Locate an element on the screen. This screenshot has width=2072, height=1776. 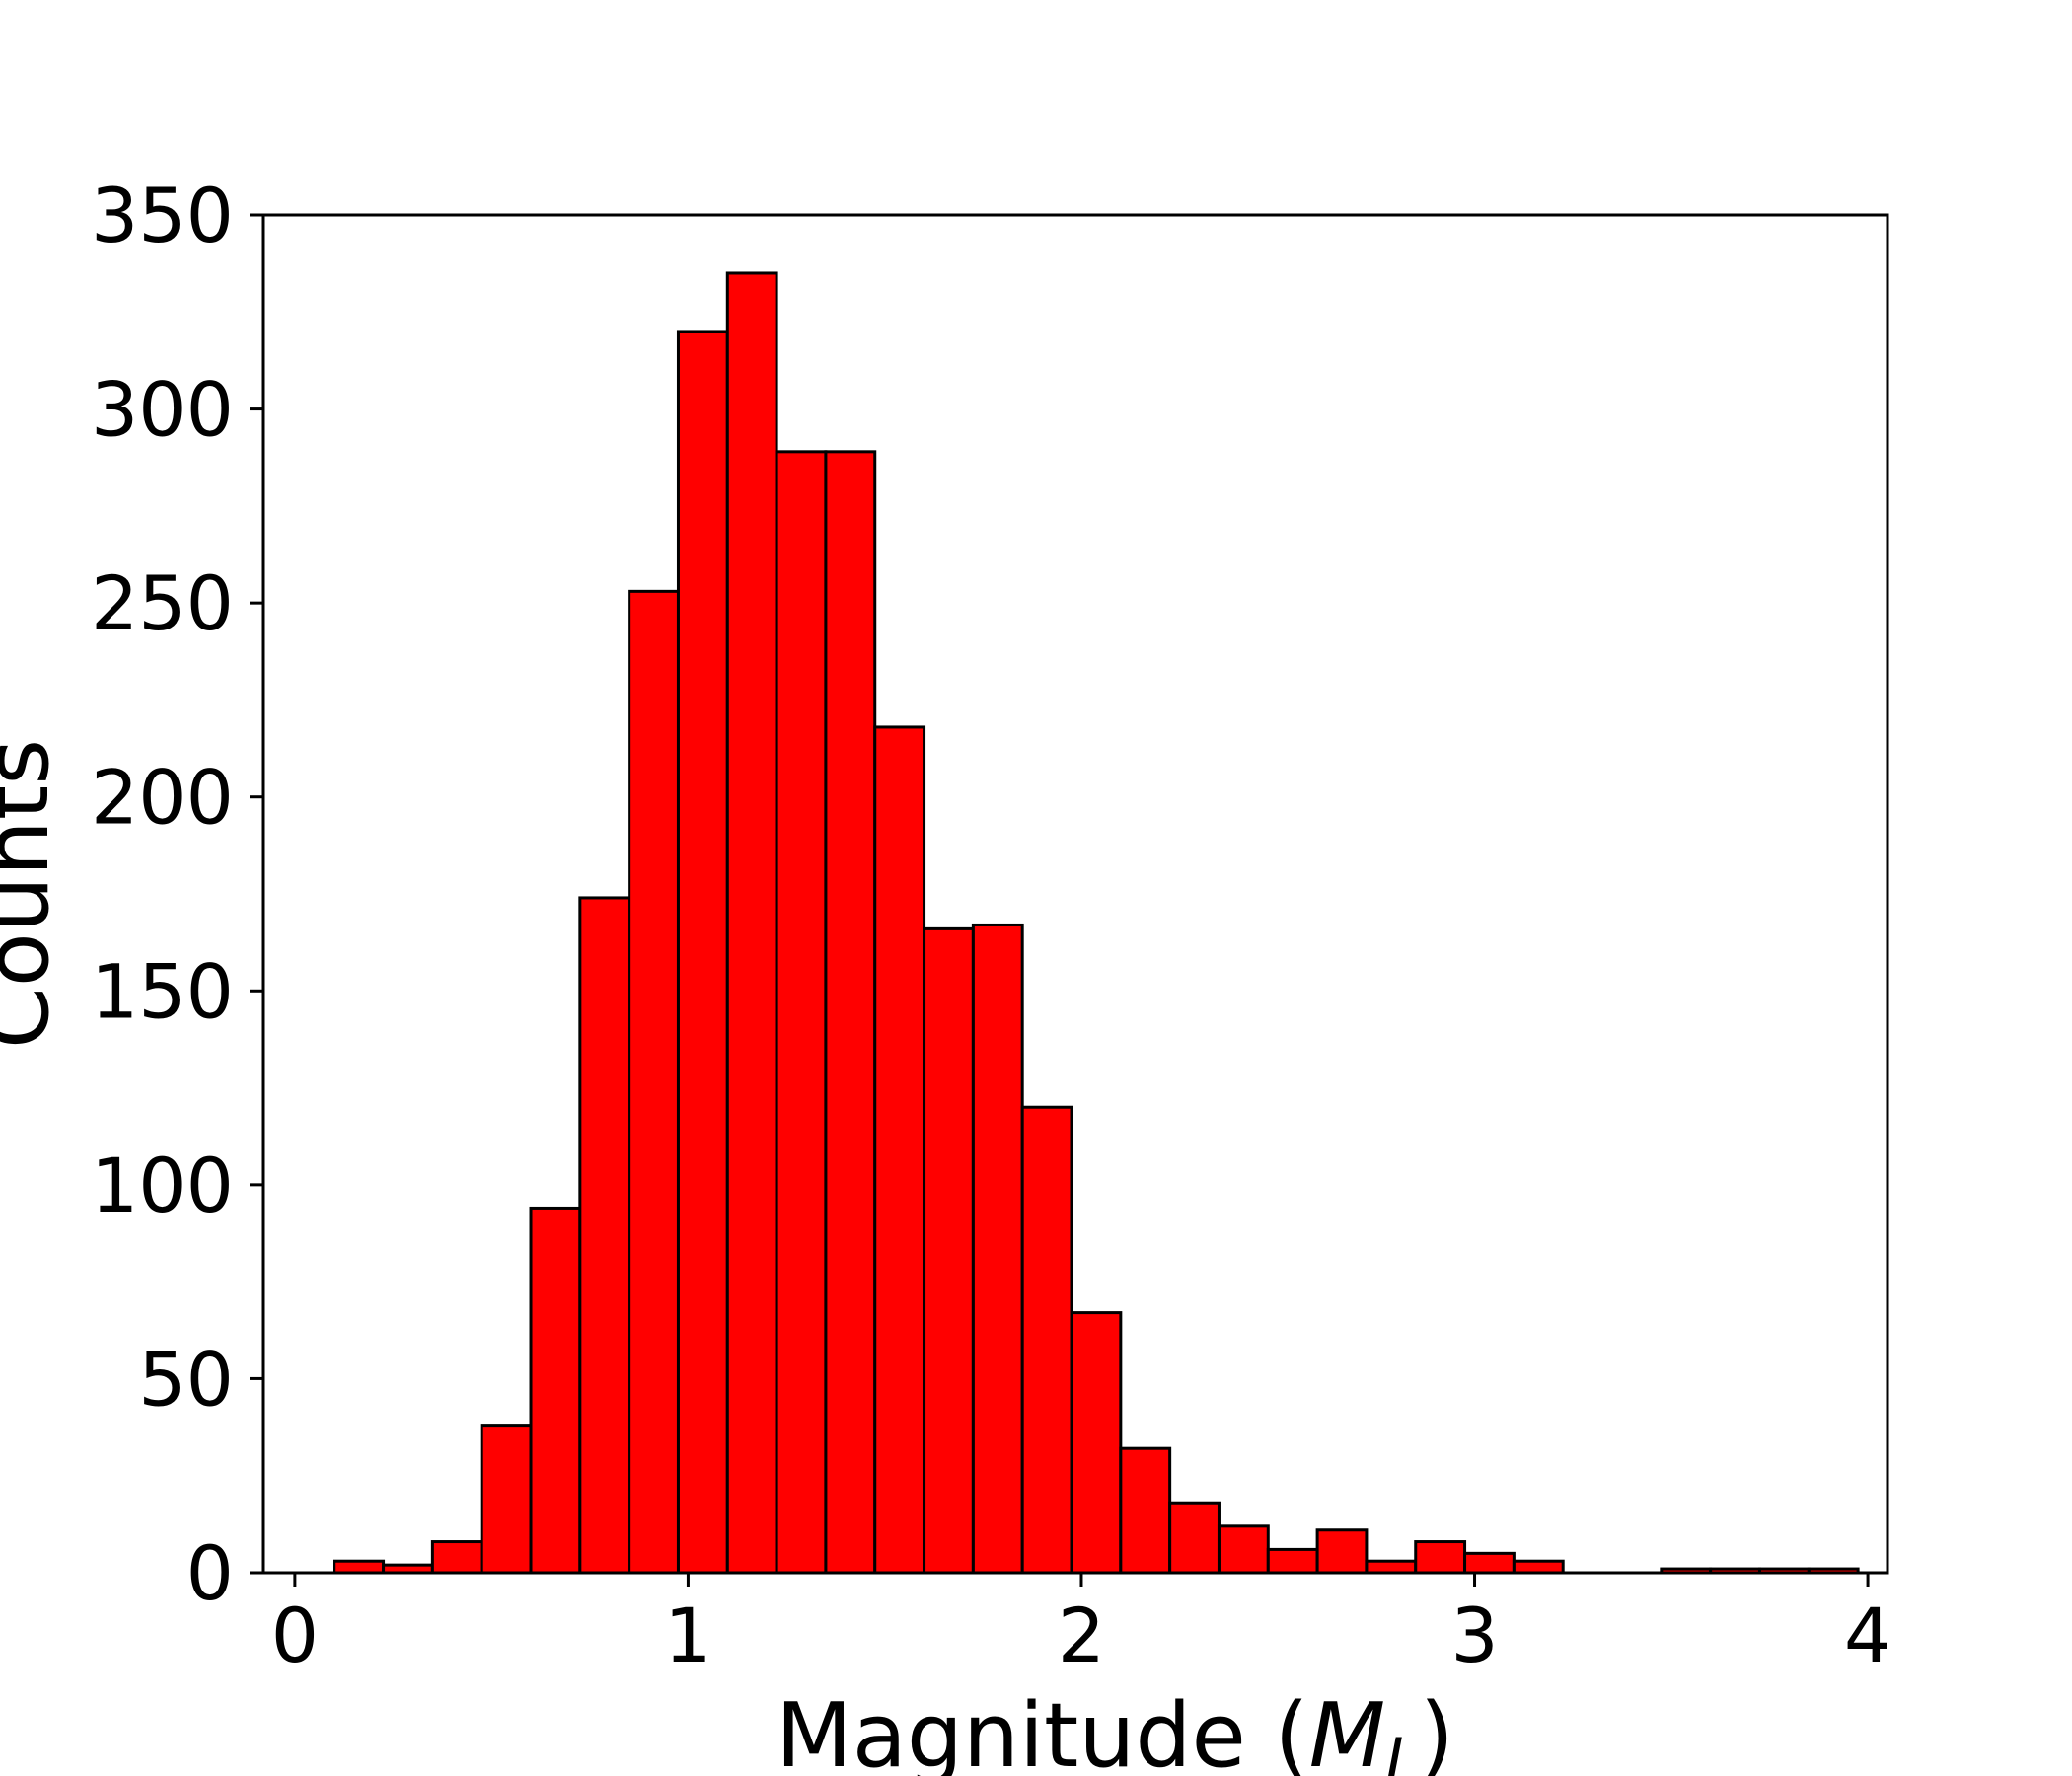
y-tick-label: 250 is located at coordinates (163, 603).